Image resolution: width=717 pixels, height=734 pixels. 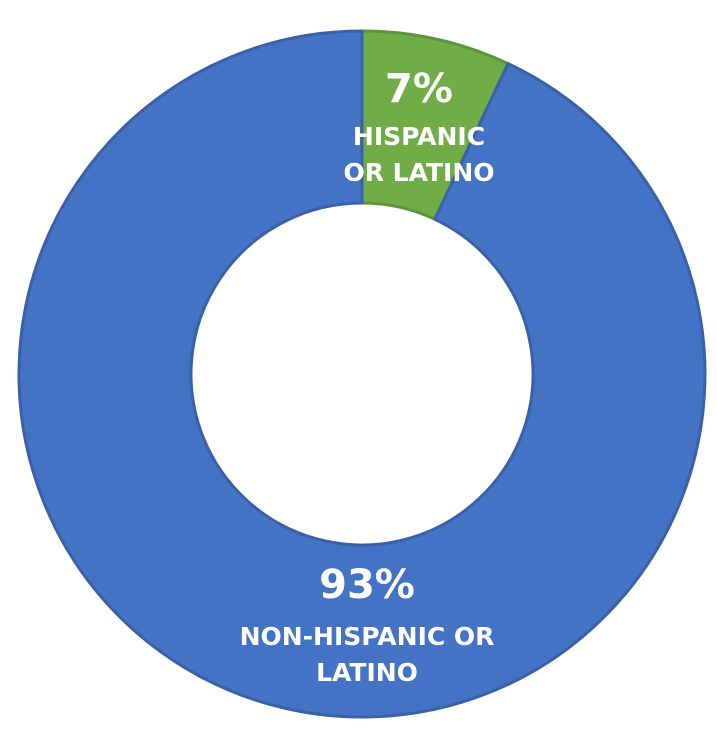 What do you see at coordinates (367, 636) in the screenshot?
I see `non-hispanic-category-label-line-1: NON-HISPANIC OR` at bounding box center [367, 636].